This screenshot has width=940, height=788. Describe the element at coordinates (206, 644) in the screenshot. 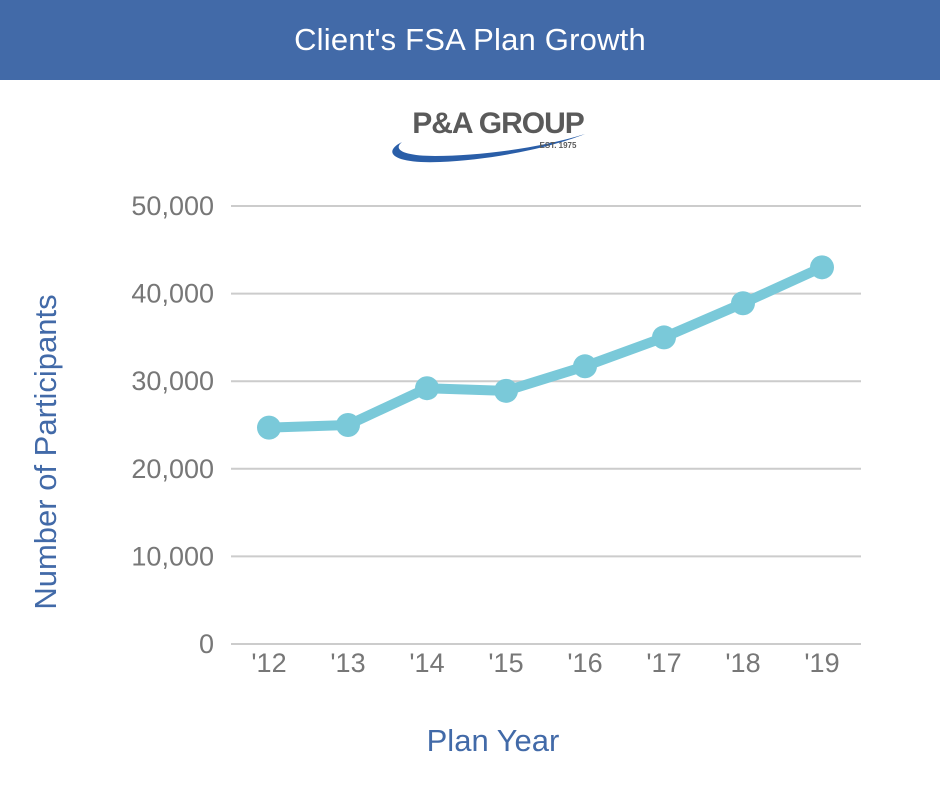

I see `y-tick-label: 0` at that location.